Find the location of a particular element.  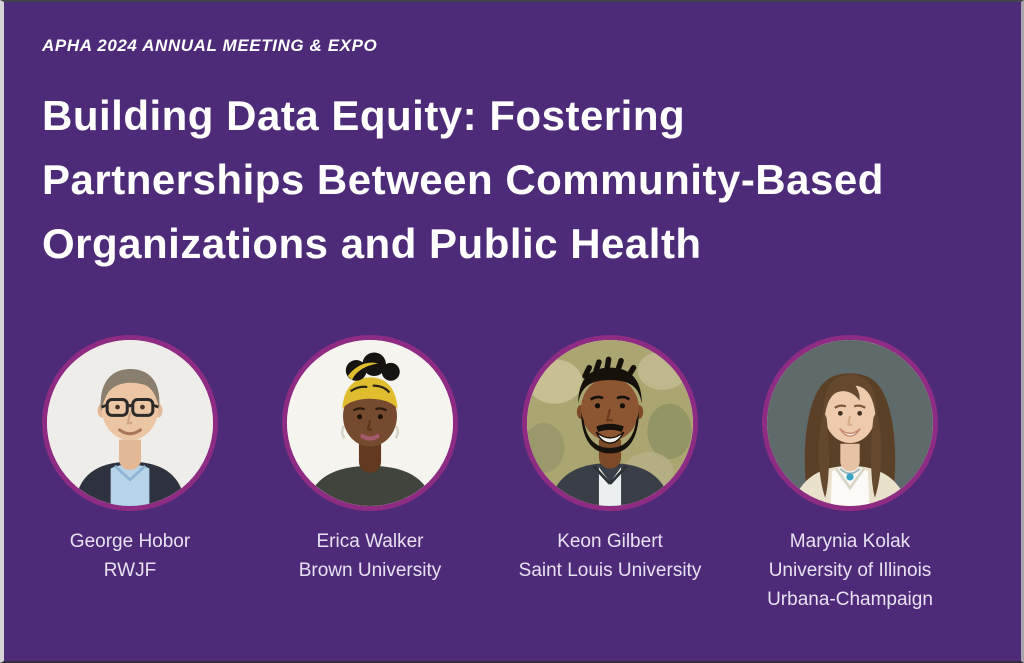

headshot-george-hobor is located at coordinates (130, 423).